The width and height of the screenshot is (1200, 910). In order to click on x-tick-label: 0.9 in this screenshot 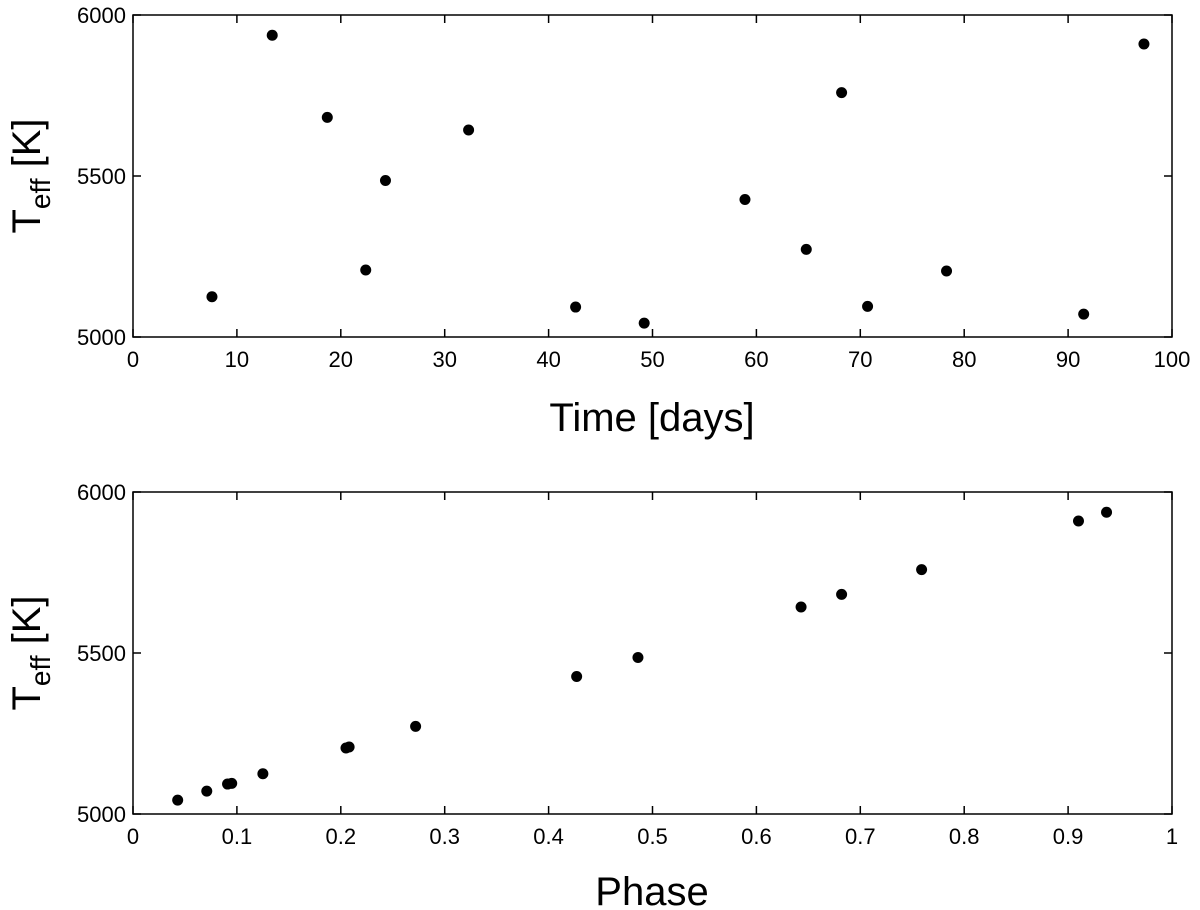, I will do `click(1068, 836)`.